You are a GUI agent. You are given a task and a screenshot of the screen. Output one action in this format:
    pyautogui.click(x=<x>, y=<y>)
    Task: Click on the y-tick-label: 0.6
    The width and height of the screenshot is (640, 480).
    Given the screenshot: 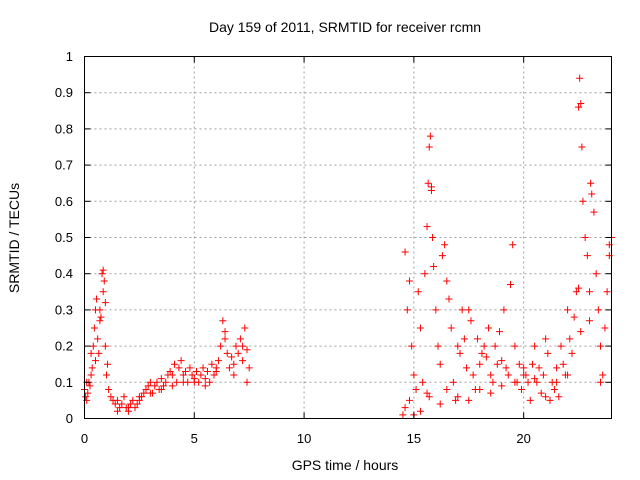 What is the action you would take?
    pyautogui.click(x=64, y=201)
    